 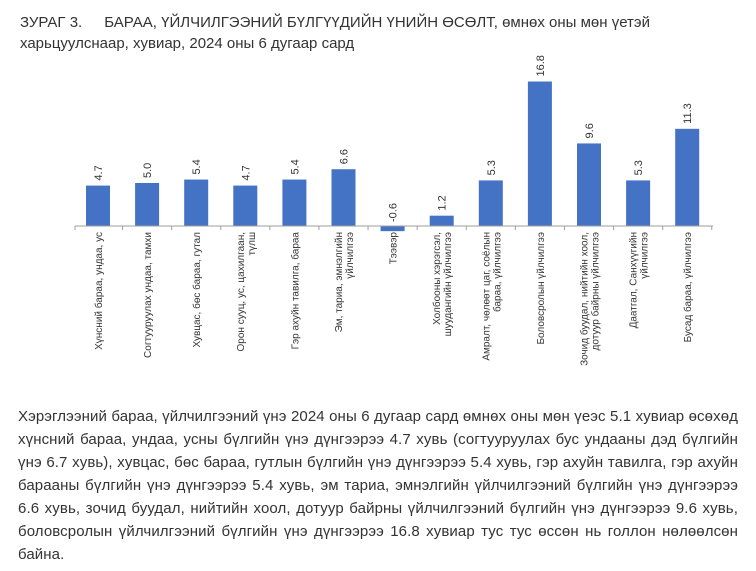 I want to click on category-label-13: Бусад бараа, үйлчилгээ, so click(x=688, y=287).